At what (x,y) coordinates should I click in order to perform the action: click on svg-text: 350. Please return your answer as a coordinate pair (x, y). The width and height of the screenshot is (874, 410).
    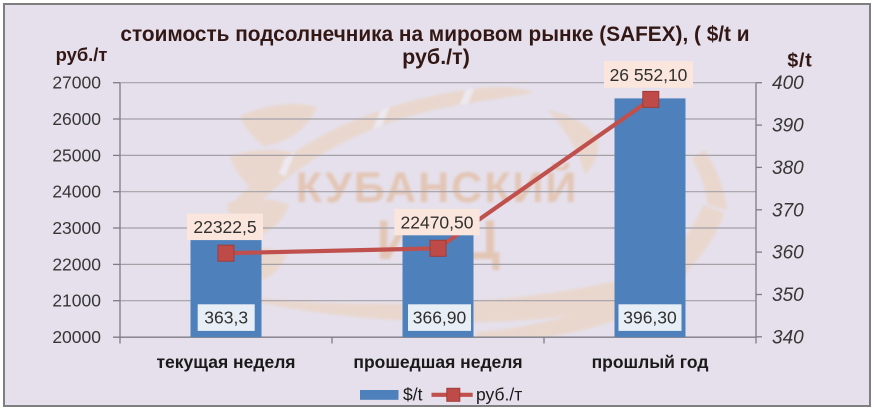
    Looking at the image, I should click on (788, 295).